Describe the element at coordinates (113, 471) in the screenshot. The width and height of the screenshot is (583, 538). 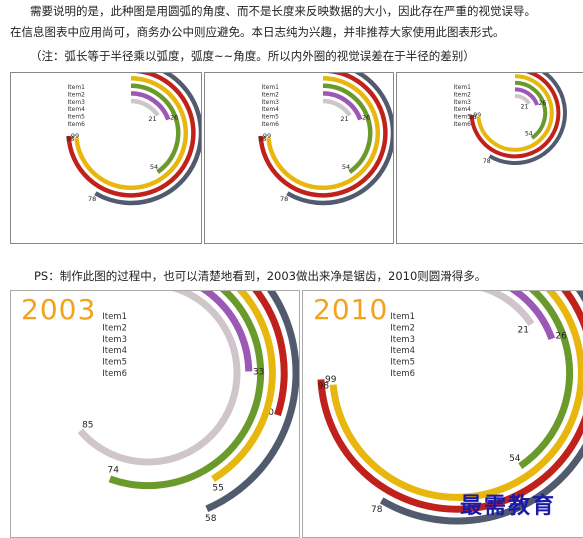
I see `data-label-item4: 74` at that location.